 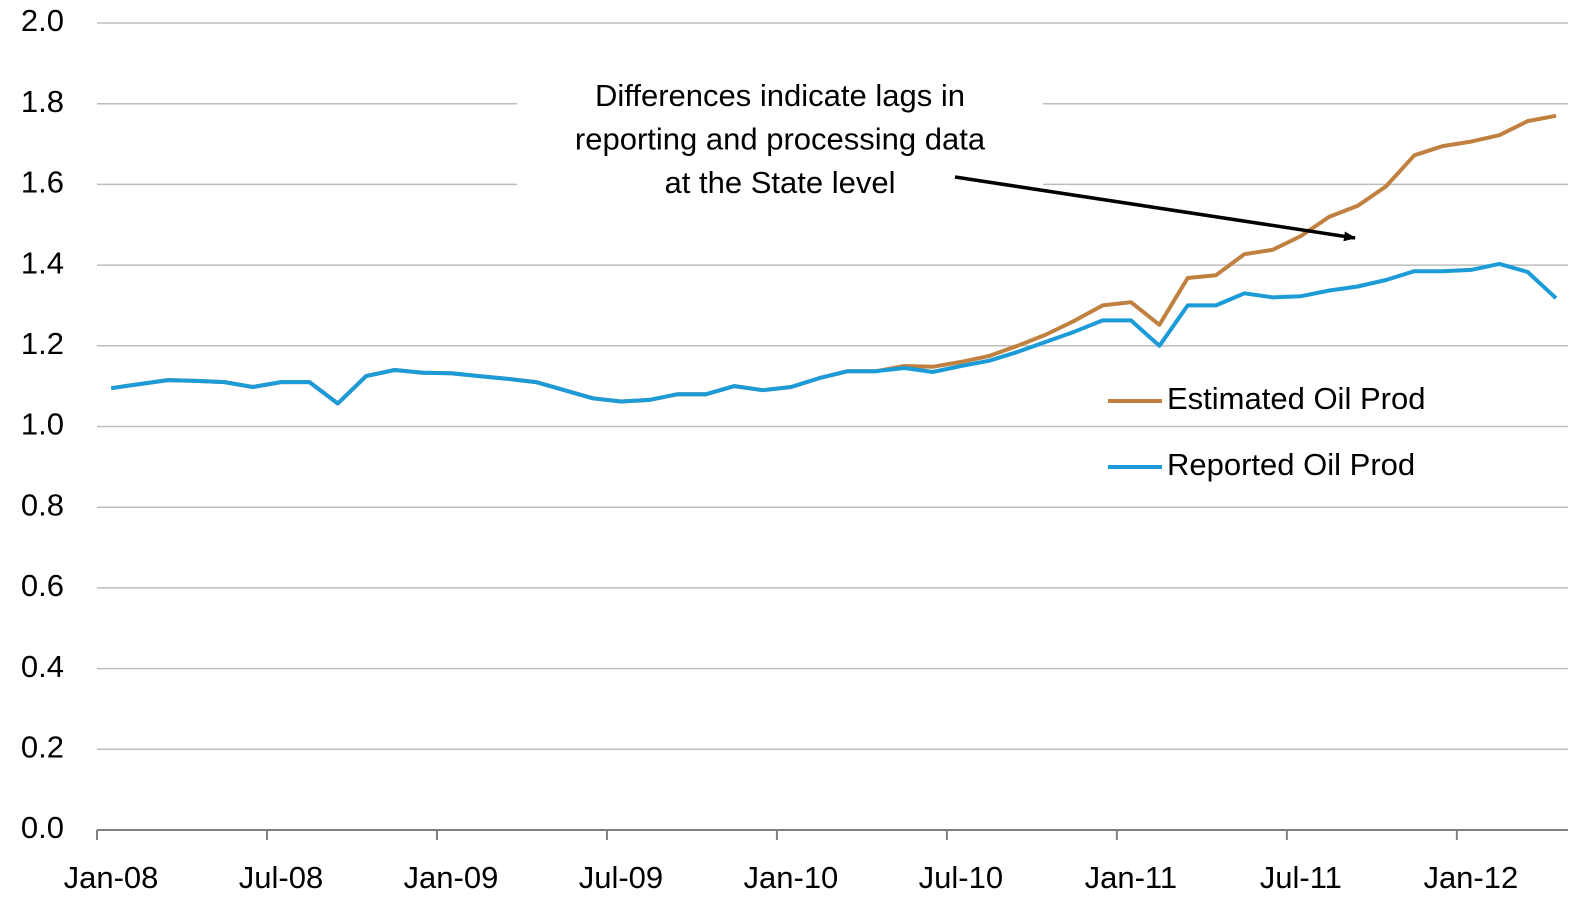 What do you see at coordinates (791, 877) in the screenshot?
I see `x-tick-label: Jan-10` at bounding box center [791, 877].